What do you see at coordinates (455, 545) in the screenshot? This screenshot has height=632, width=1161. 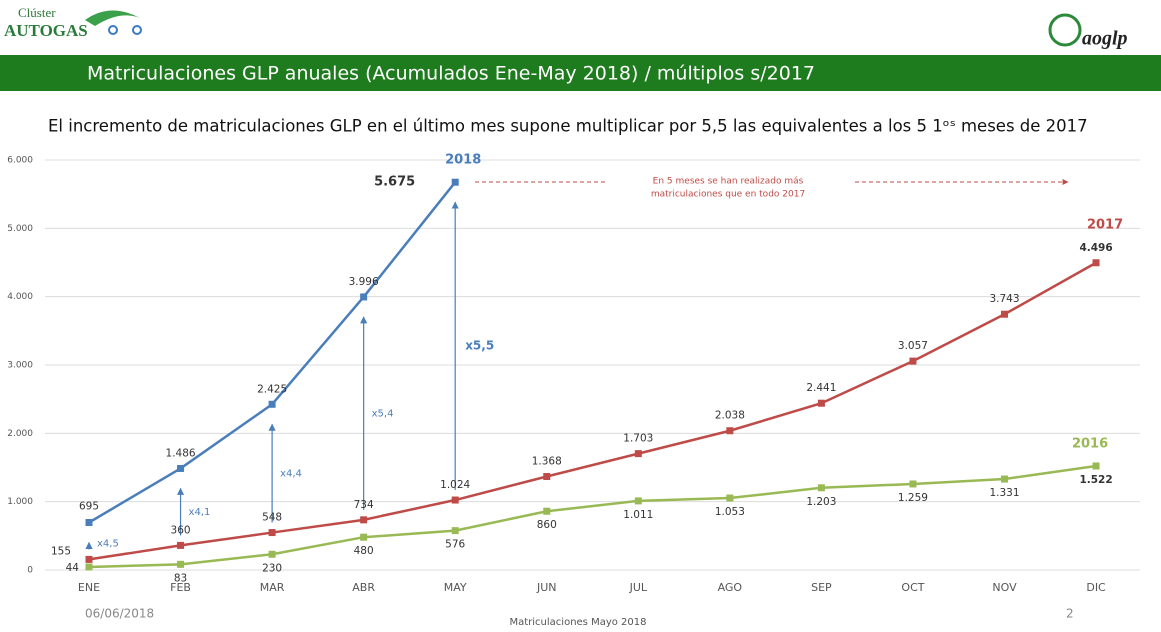 I see `value-label: 576` at bounding box center [455, 545].